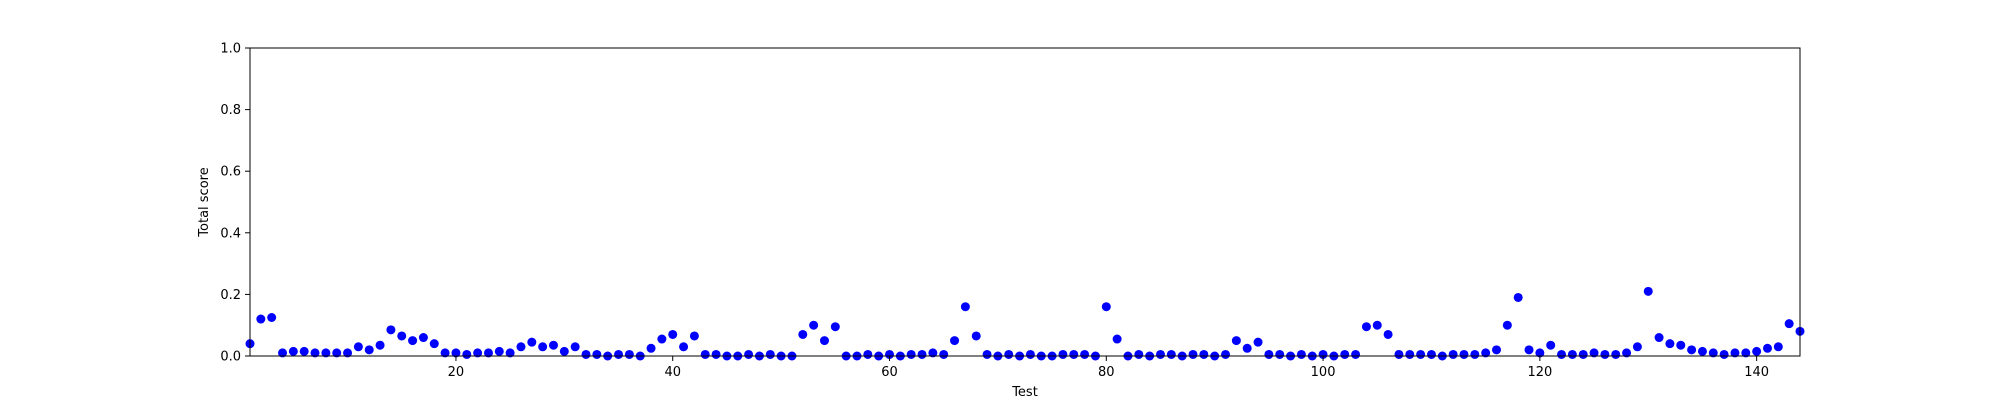 This screenshot has height=400, width=2000. Describe the element at coordinates (230, 49) in the screenshot. I see `y-tick-label: 1.0` at that location.